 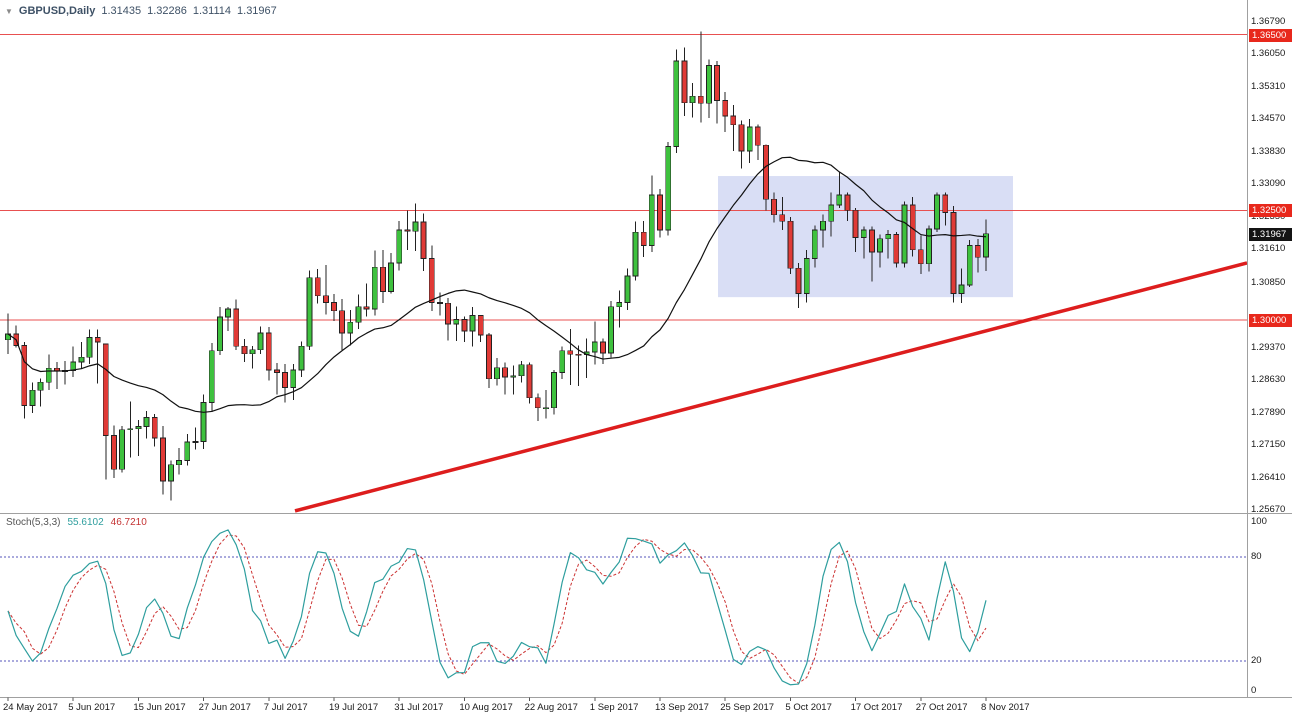 What do you see at coordinates (1268, 151) in the screenshot?
I see `price-axis-label: 1.33830` at bounding box center [1268, 151].